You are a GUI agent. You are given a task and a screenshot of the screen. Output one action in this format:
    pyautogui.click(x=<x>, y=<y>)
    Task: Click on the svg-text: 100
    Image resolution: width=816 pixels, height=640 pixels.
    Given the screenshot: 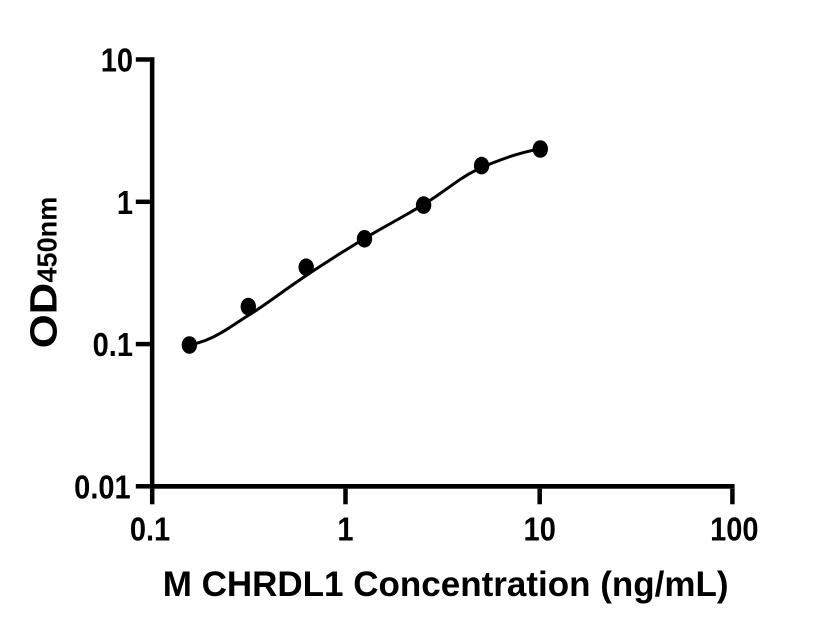 What is the action you would take?
    pyautogui.click(x=734, y=529)
    